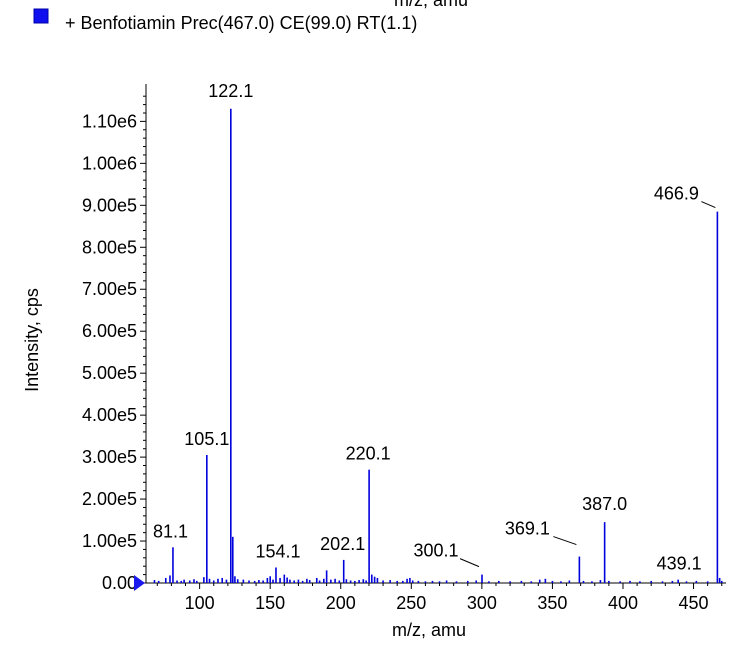 The image size is (731, 648). Describe the element at coordinates (527, 529) in the screenshot. I see `peak-label-369.1: 369.1` at that location.